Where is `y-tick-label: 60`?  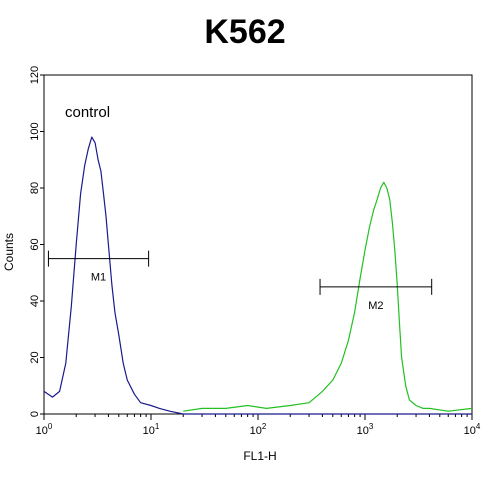 y-tick-label: 60 is located at coordinates (35, 244).